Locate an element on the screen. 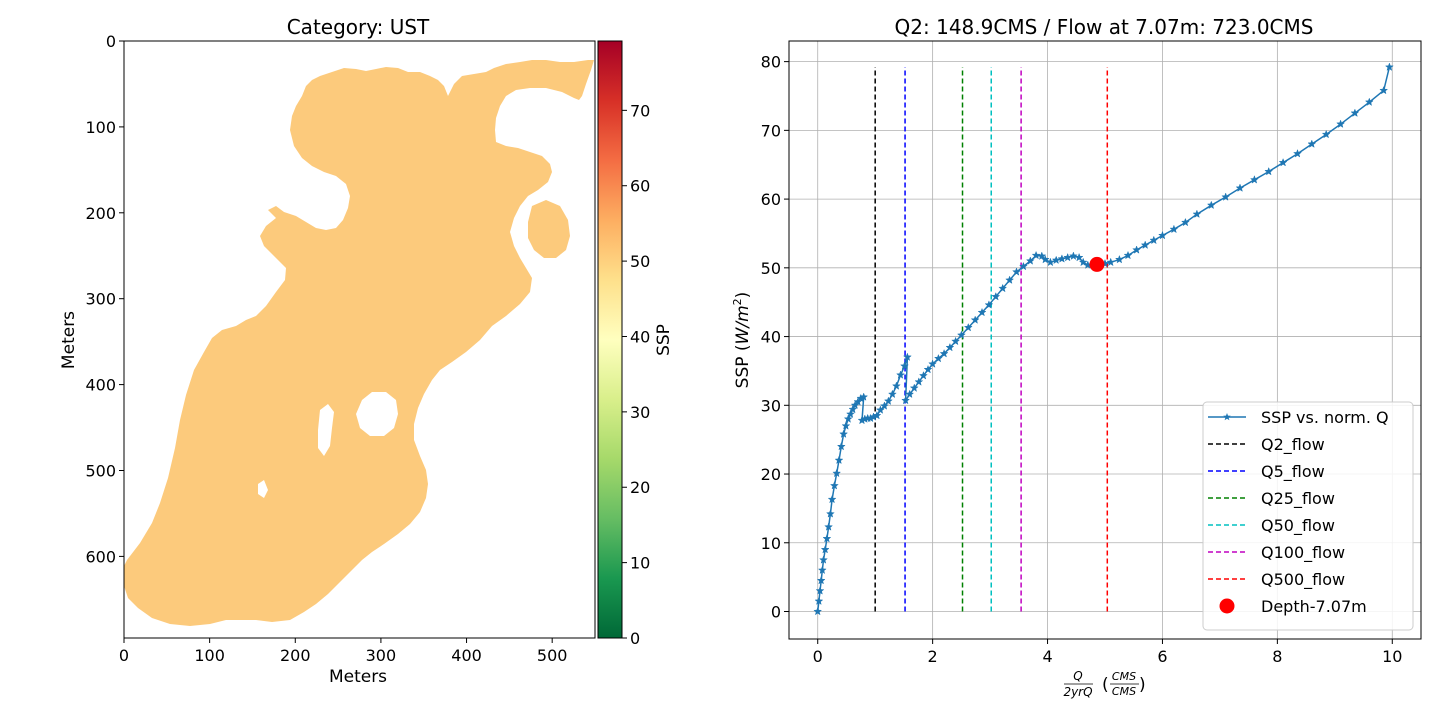  legend-label: Q100_flow is located at coordinates (1303, 553).